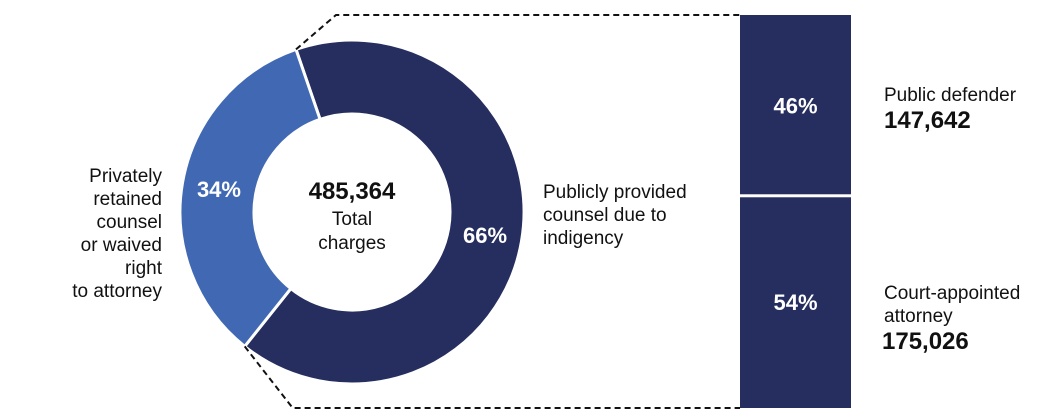 This screenshot has height=409, width=1042. What do you see at coordinates (630, 238) in the screenshot?
I see `public-counsel-label-line-3: indigency` at bounding box center [630, 238].